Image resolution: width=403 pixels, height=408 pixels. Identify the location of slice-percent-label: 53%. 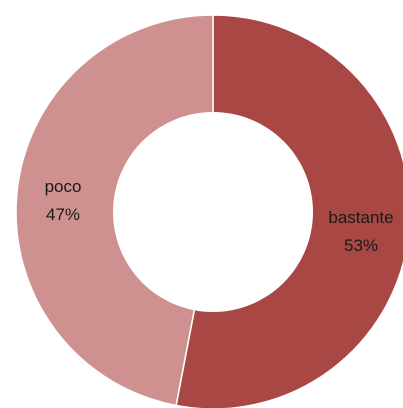
(361, 245).